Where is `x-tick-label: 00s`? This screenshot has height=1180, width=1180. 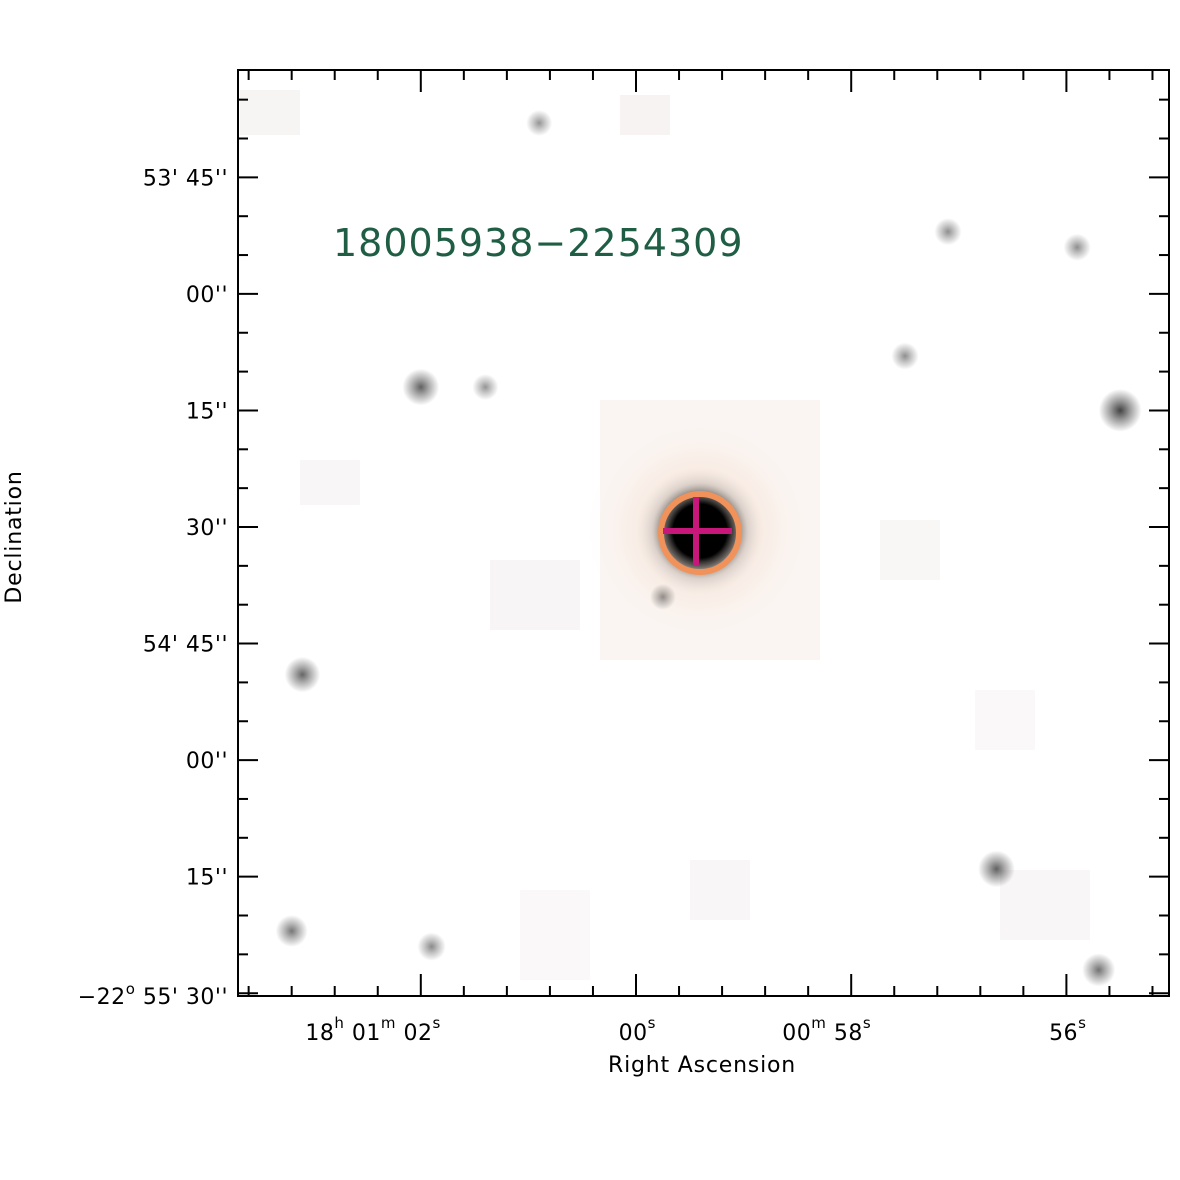 x-tick-label: 00s is located at coordinates (637, 1030).